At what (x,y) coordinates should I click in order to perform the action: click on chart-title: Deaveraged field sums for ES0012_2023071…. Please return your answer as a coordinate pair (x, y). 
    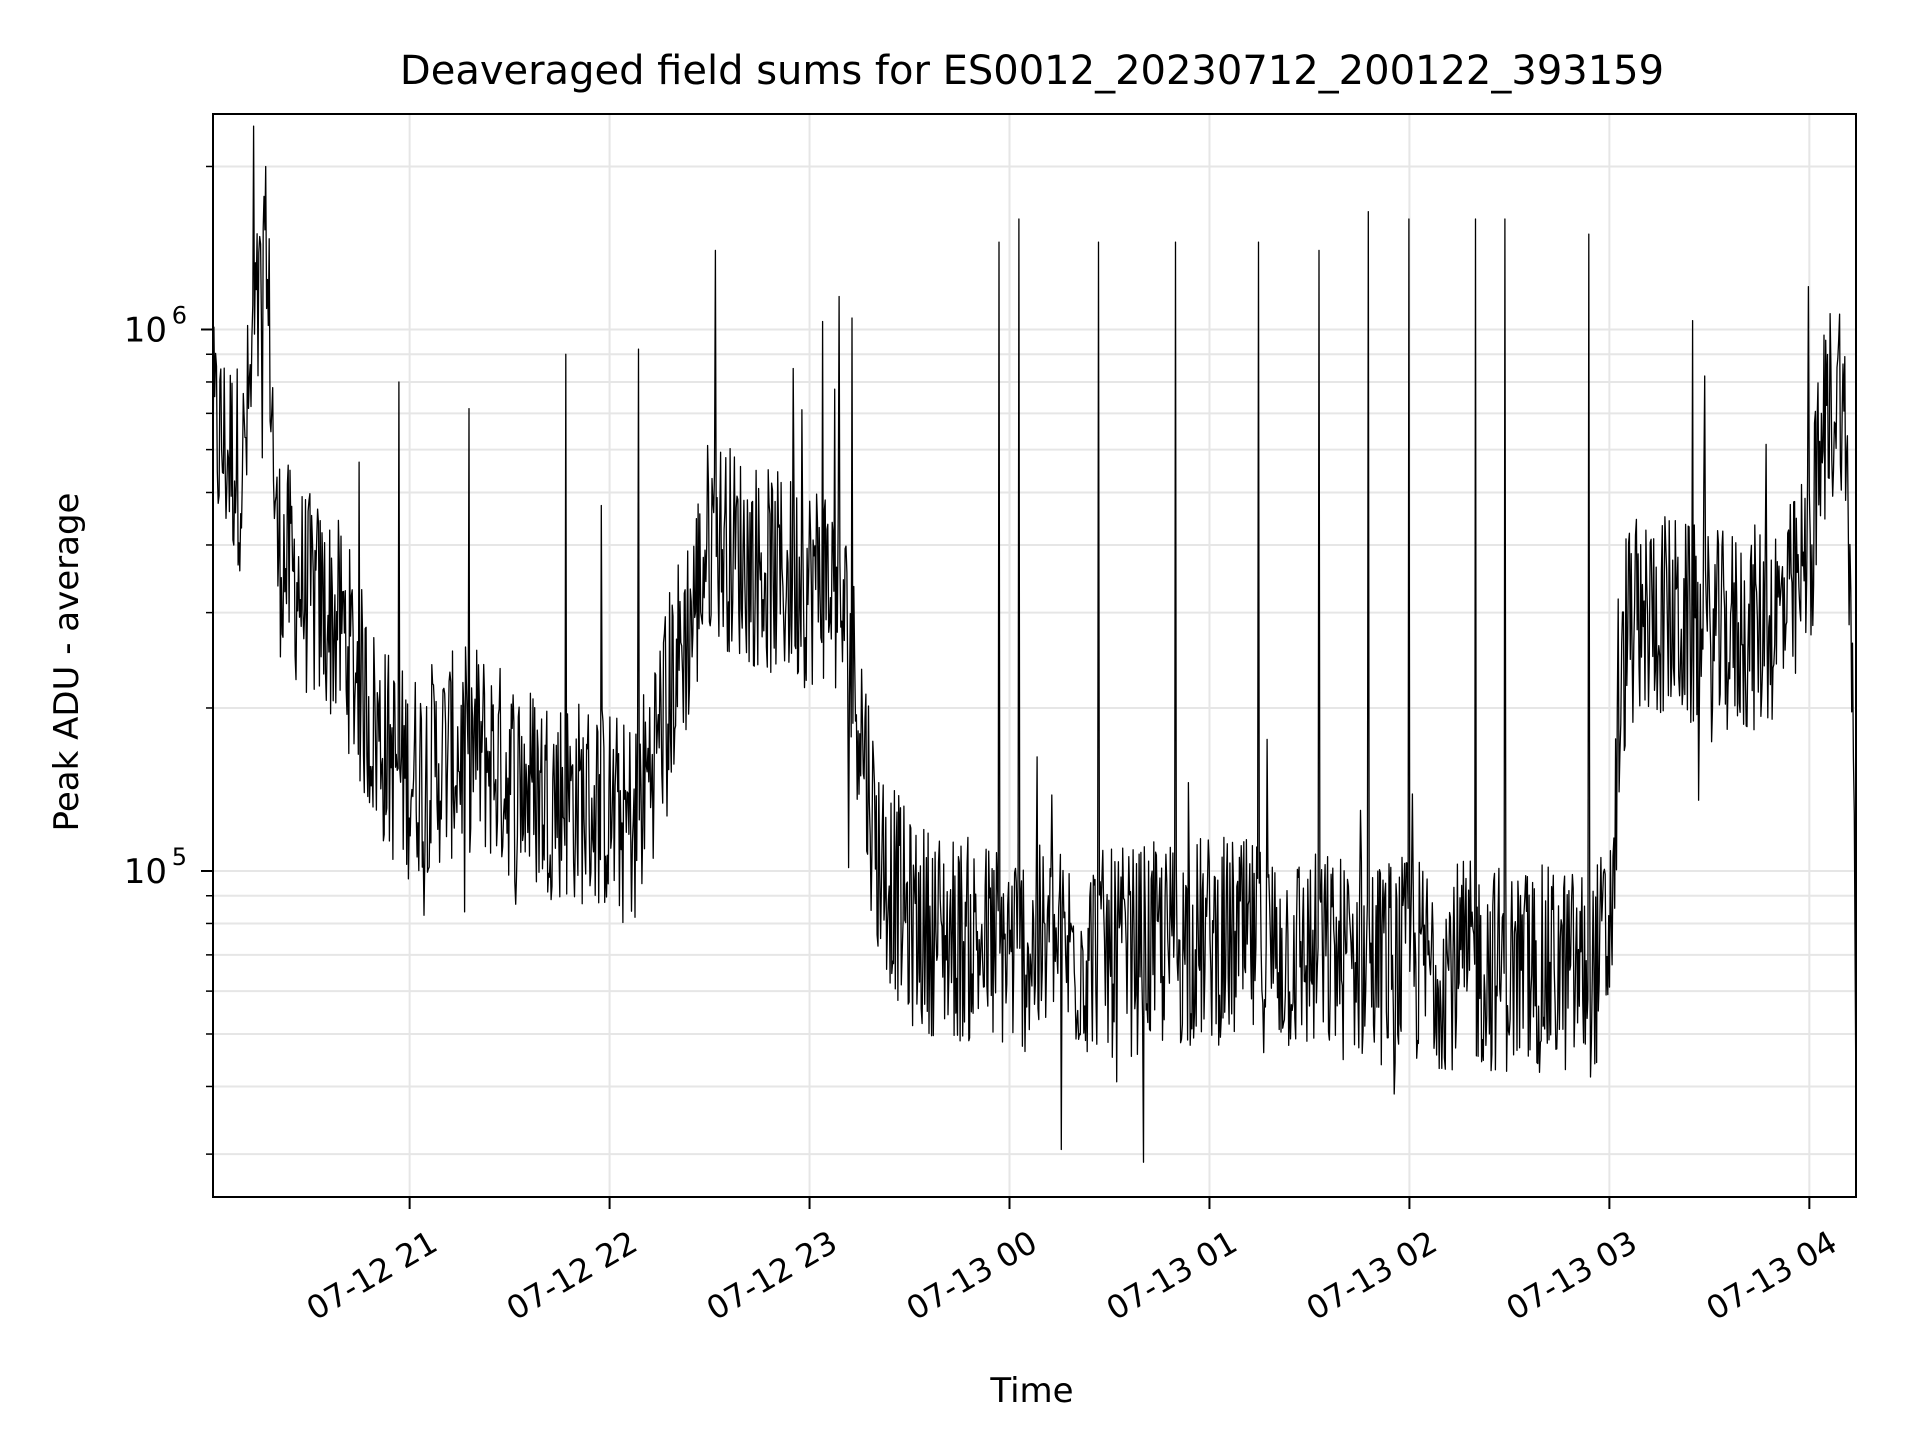
    Looking at the image, I should click on (1032, 71).